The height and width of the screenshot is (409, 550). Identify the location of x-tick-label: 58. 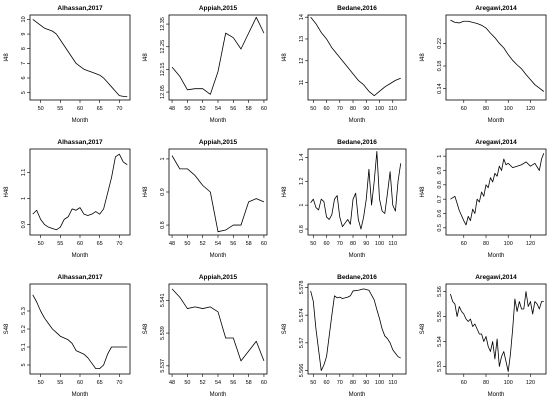
(249, 244).